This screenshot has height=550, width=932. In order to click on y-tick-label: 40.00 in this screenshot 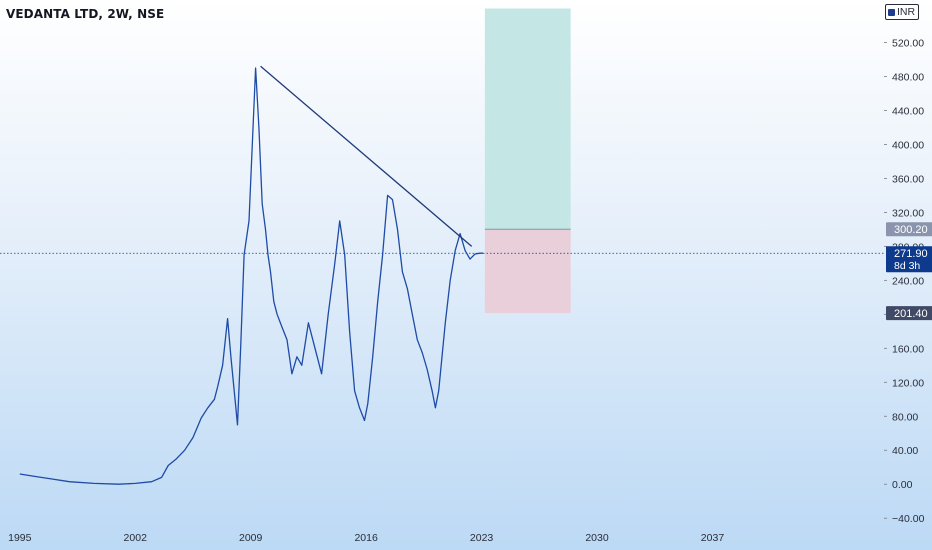, I will do `click(905, 451)`.